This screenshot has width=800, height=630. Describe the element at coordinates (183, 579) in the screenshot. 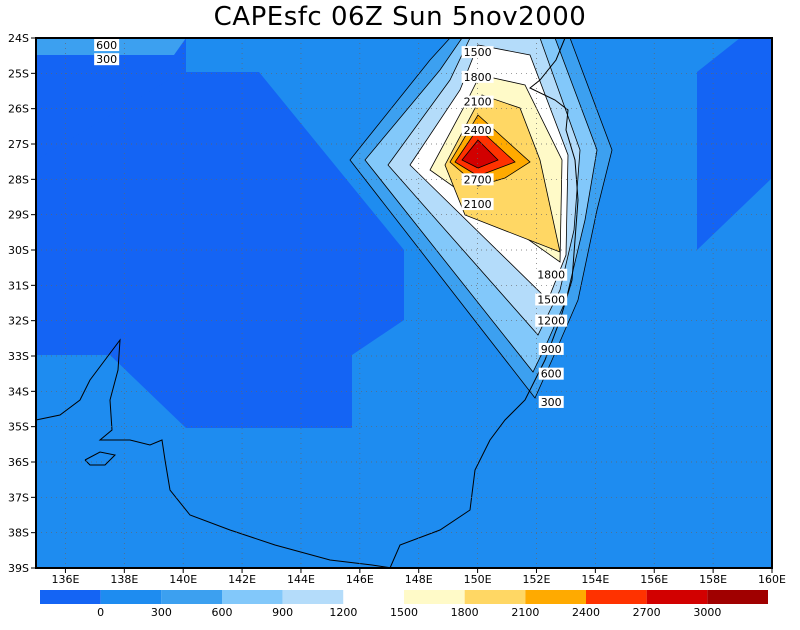

I see `x-tick-label: 140E` at that location.